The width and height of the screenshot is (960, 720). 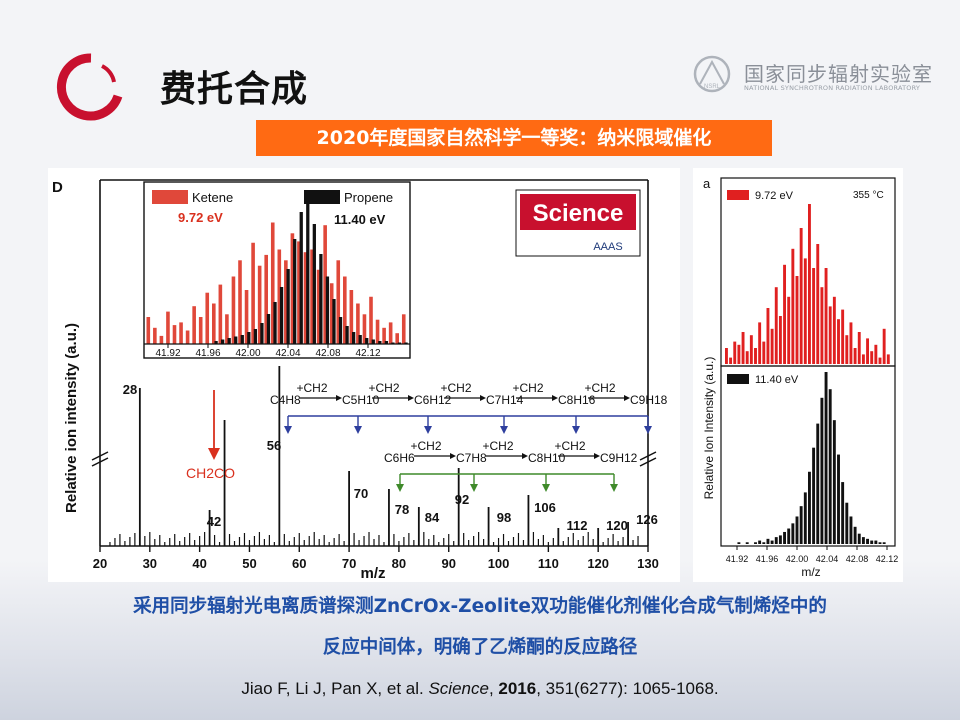 I want to click on side-x-tick-label: 42.12, so click(x=887, y=559).